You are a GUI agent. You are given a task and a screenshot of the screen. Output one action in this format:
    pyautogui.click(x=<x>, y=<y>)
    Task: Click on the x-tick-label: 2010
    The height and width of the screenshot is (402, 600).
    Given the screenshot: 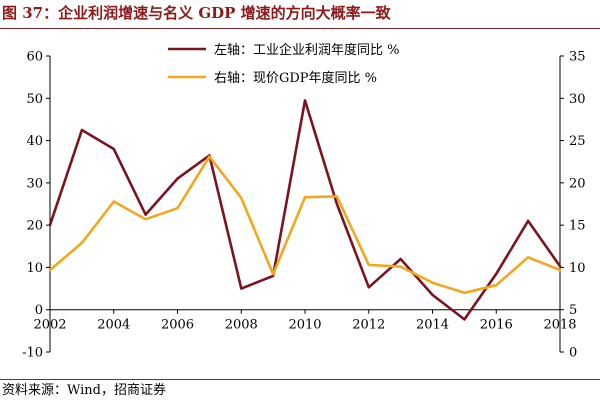 What is the action you would take?
    pyautogui.click(x=304, y=325)
    